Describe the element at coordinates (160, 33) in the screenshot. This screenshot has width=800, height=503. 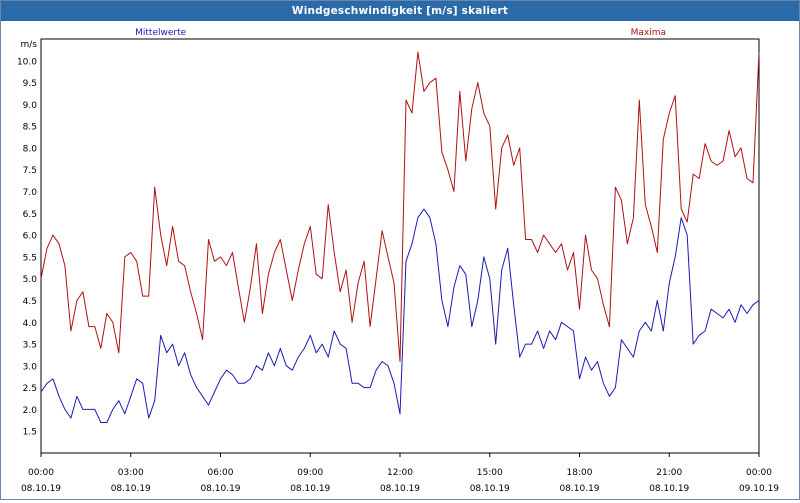
I see `legend-mittelwerte: Mittelwerte` at that location.